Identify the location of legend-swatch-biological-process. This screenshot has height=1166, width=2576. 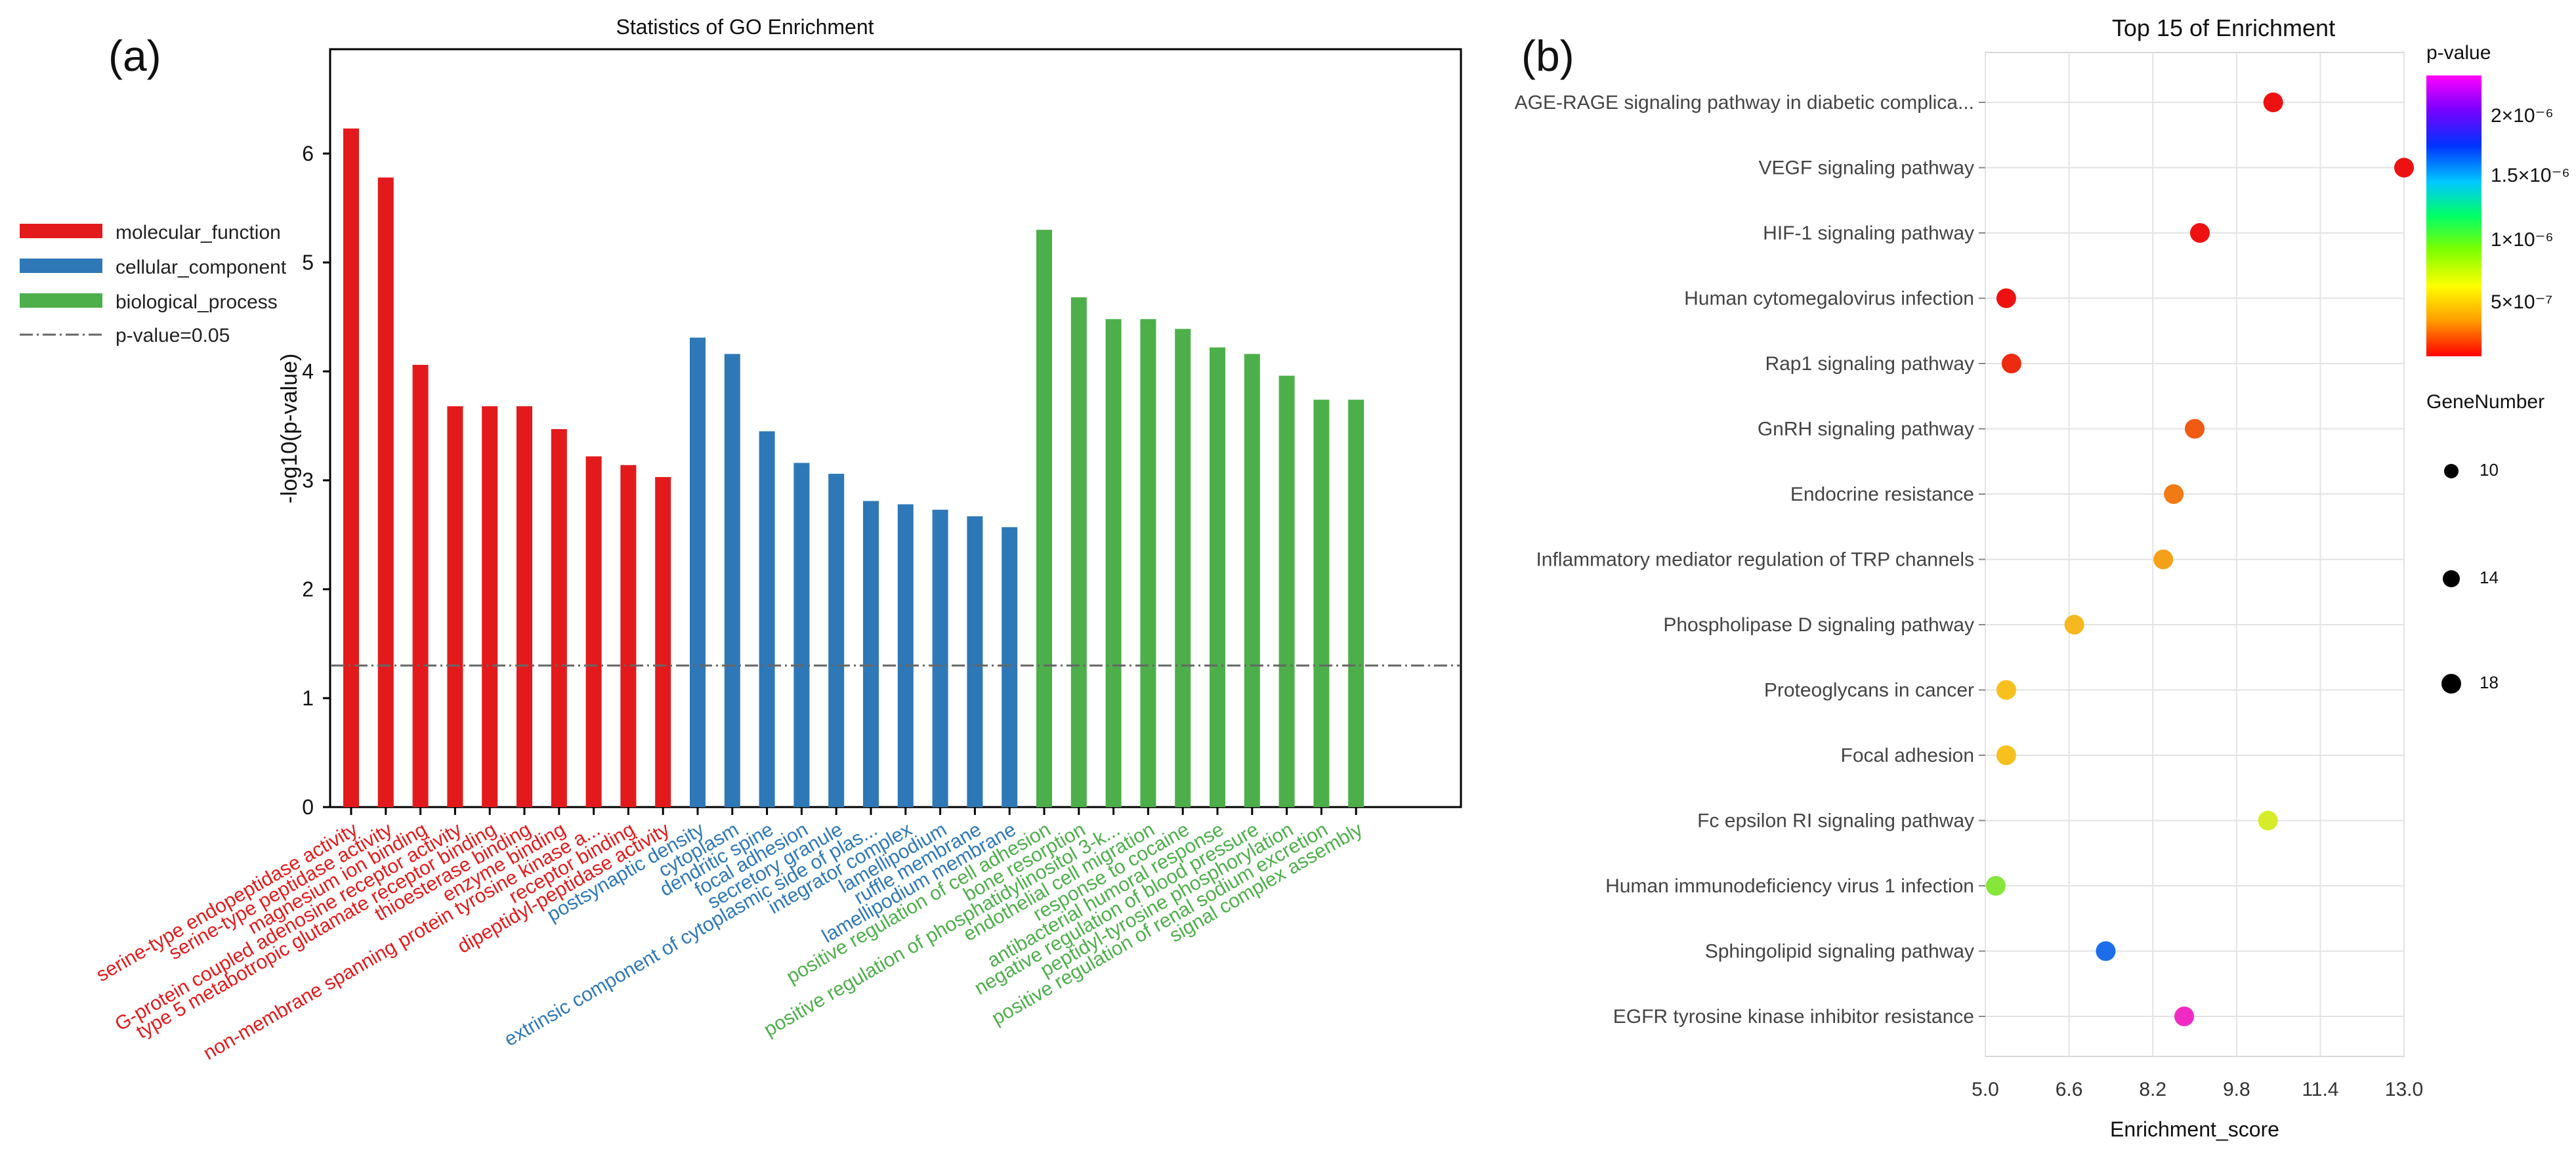
(61, 300).